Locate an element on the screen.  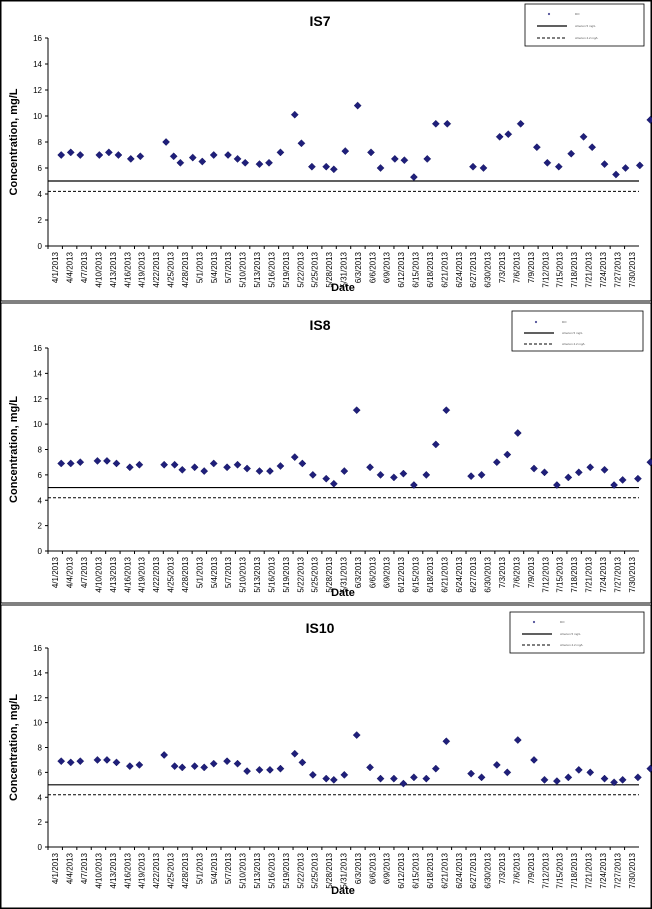
x-tick-label: 5/13/2013 is located at coordinates (257, 870).